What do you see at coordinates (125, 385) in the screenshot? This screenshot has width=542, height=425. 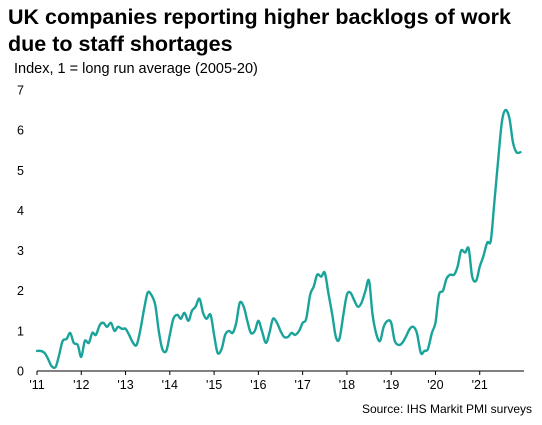 I see `x-tick-label: '13` at bounding box center [125, 385].